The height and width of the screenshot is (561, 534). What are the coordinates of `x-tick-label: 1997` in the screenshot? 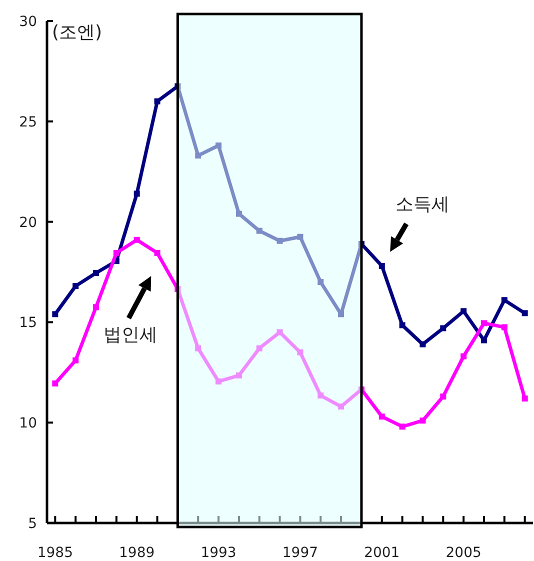 It's located at (300, 553).